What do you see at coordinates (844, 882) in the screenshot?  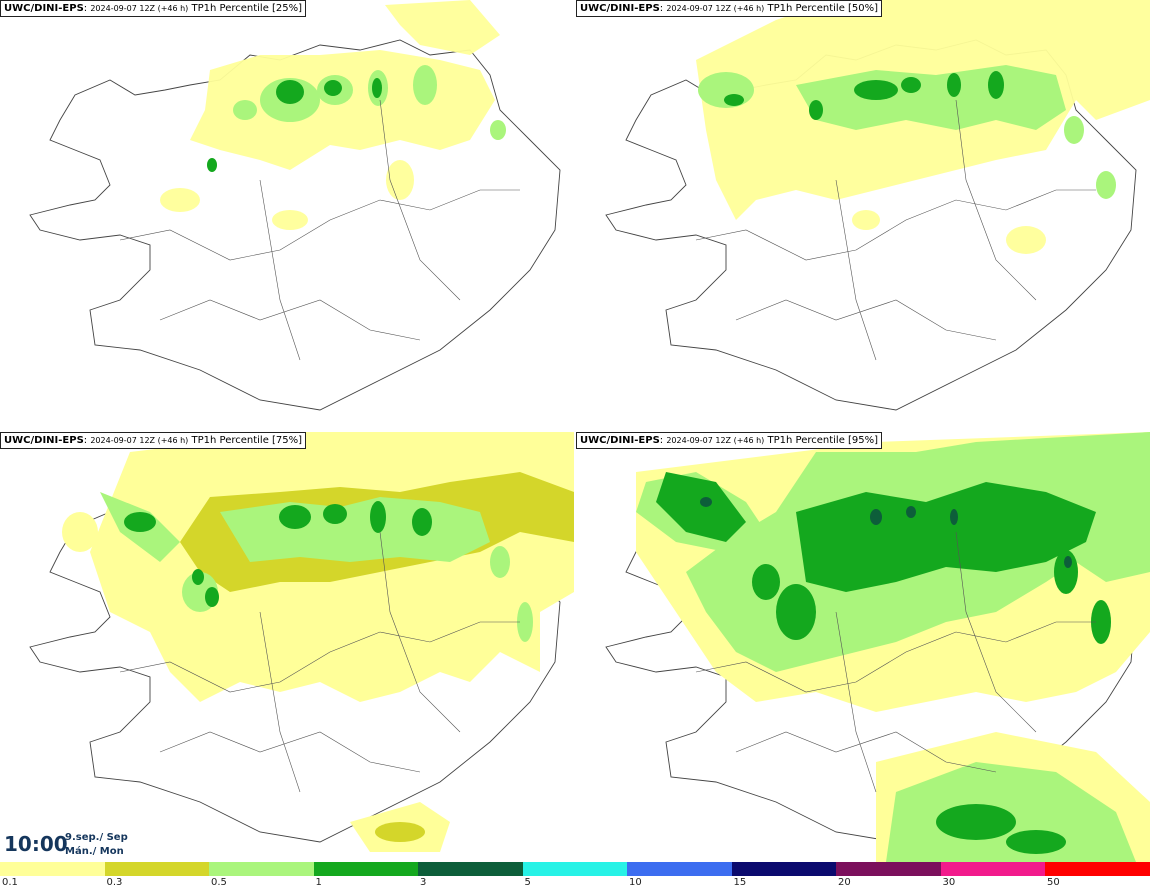 I see `legend-tick-label: 20` at bounding box center [844, 882].